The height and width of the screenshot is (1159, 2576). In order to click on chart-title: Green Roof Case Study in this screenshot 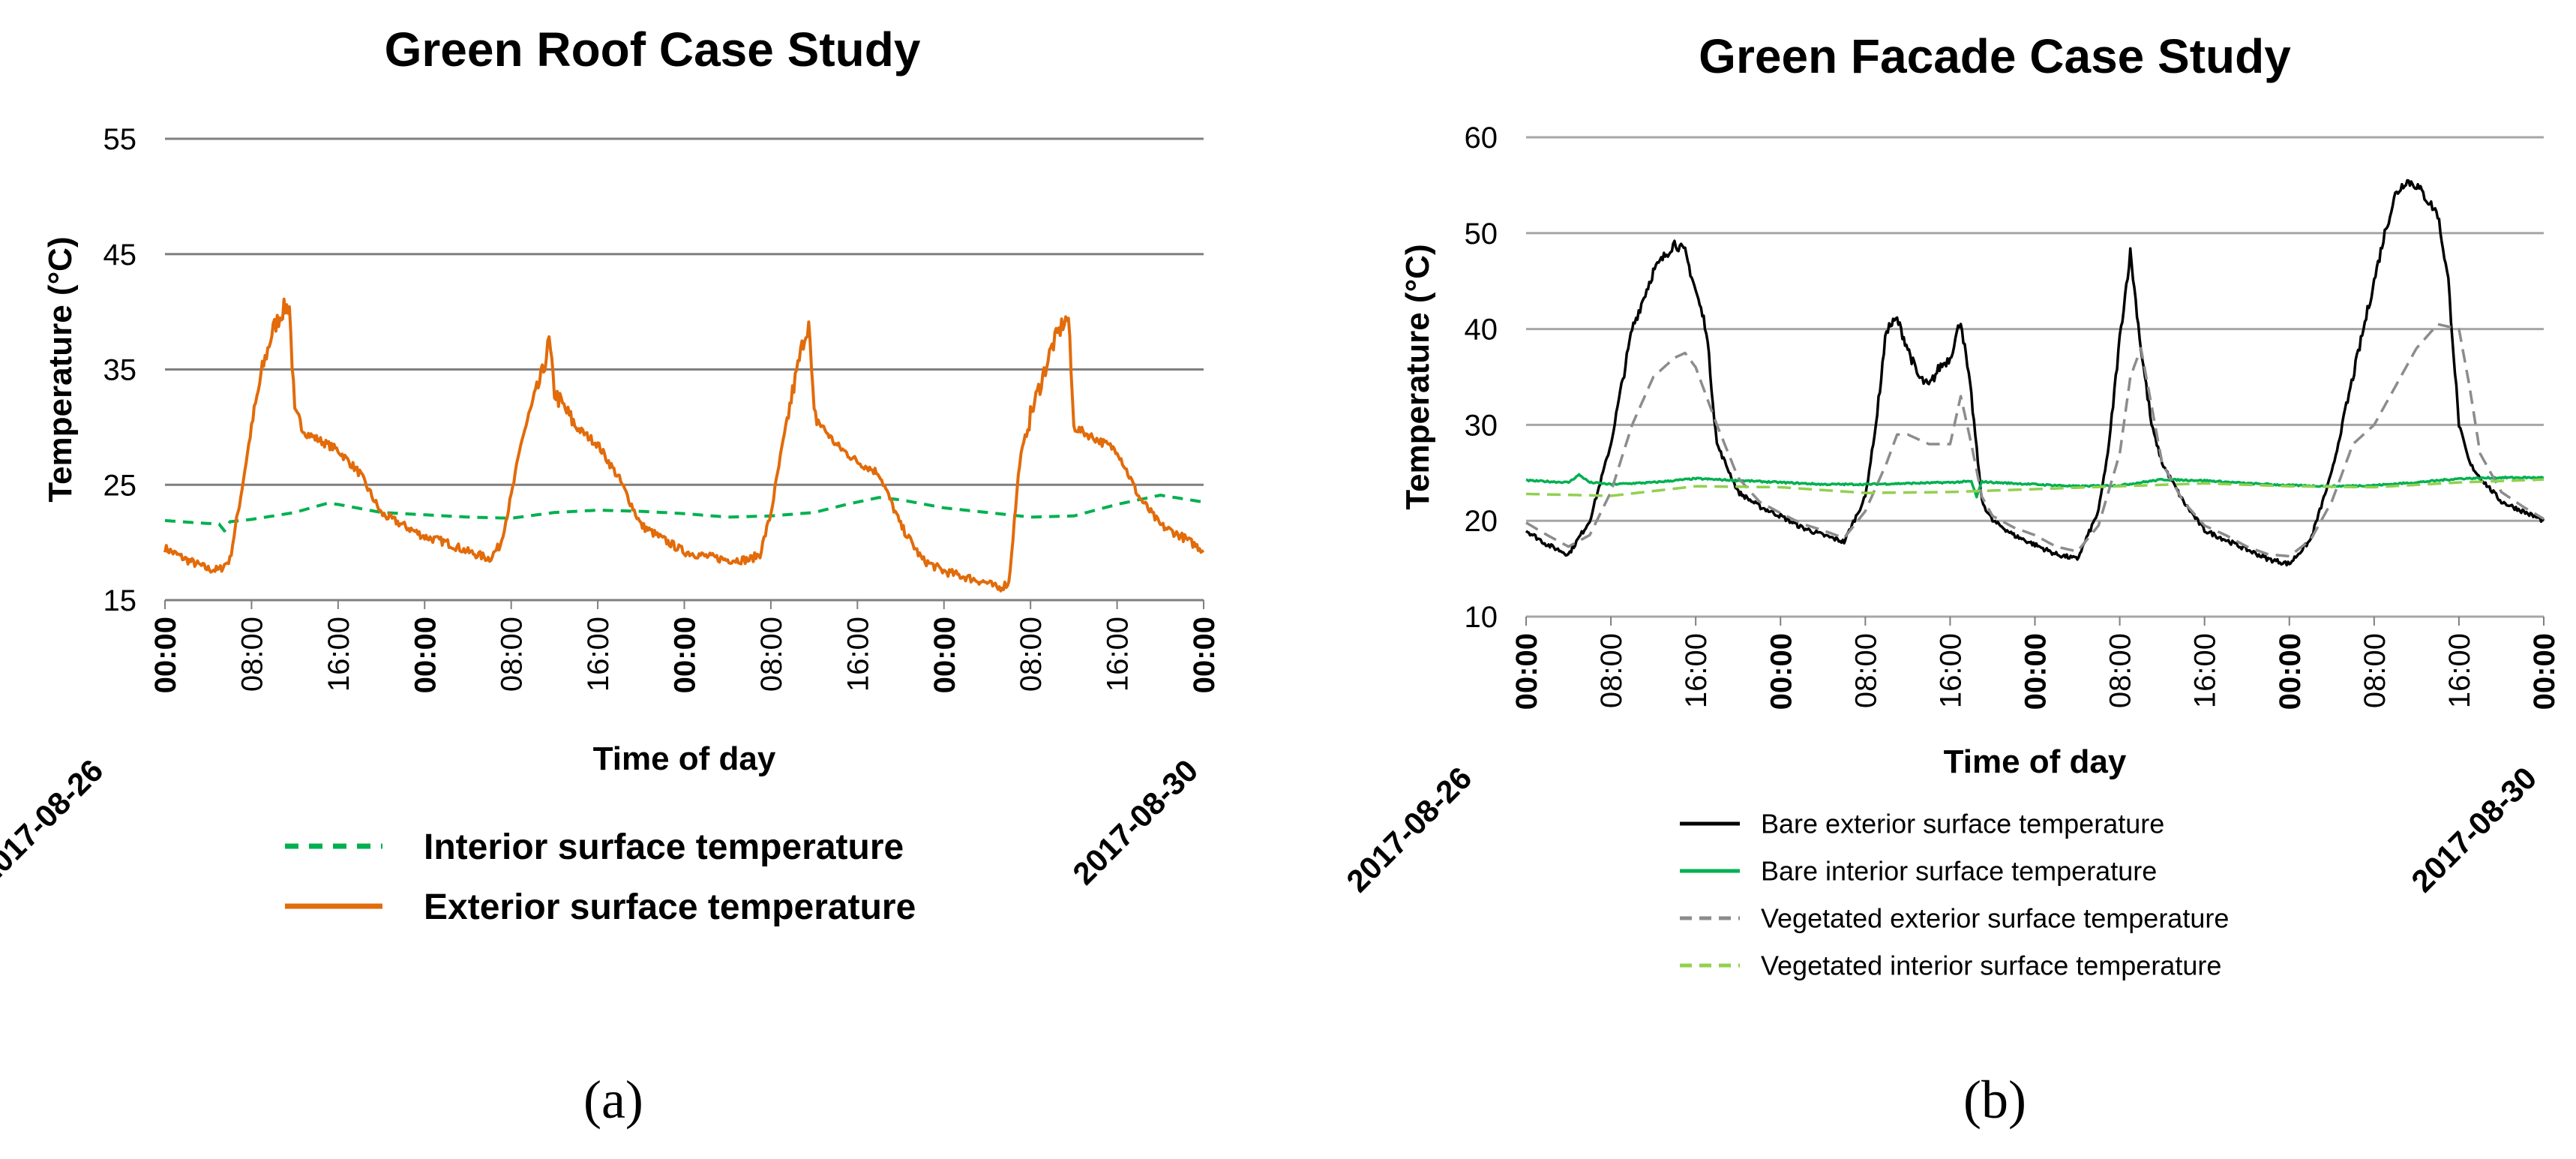, I will do `click(653, 50)`.